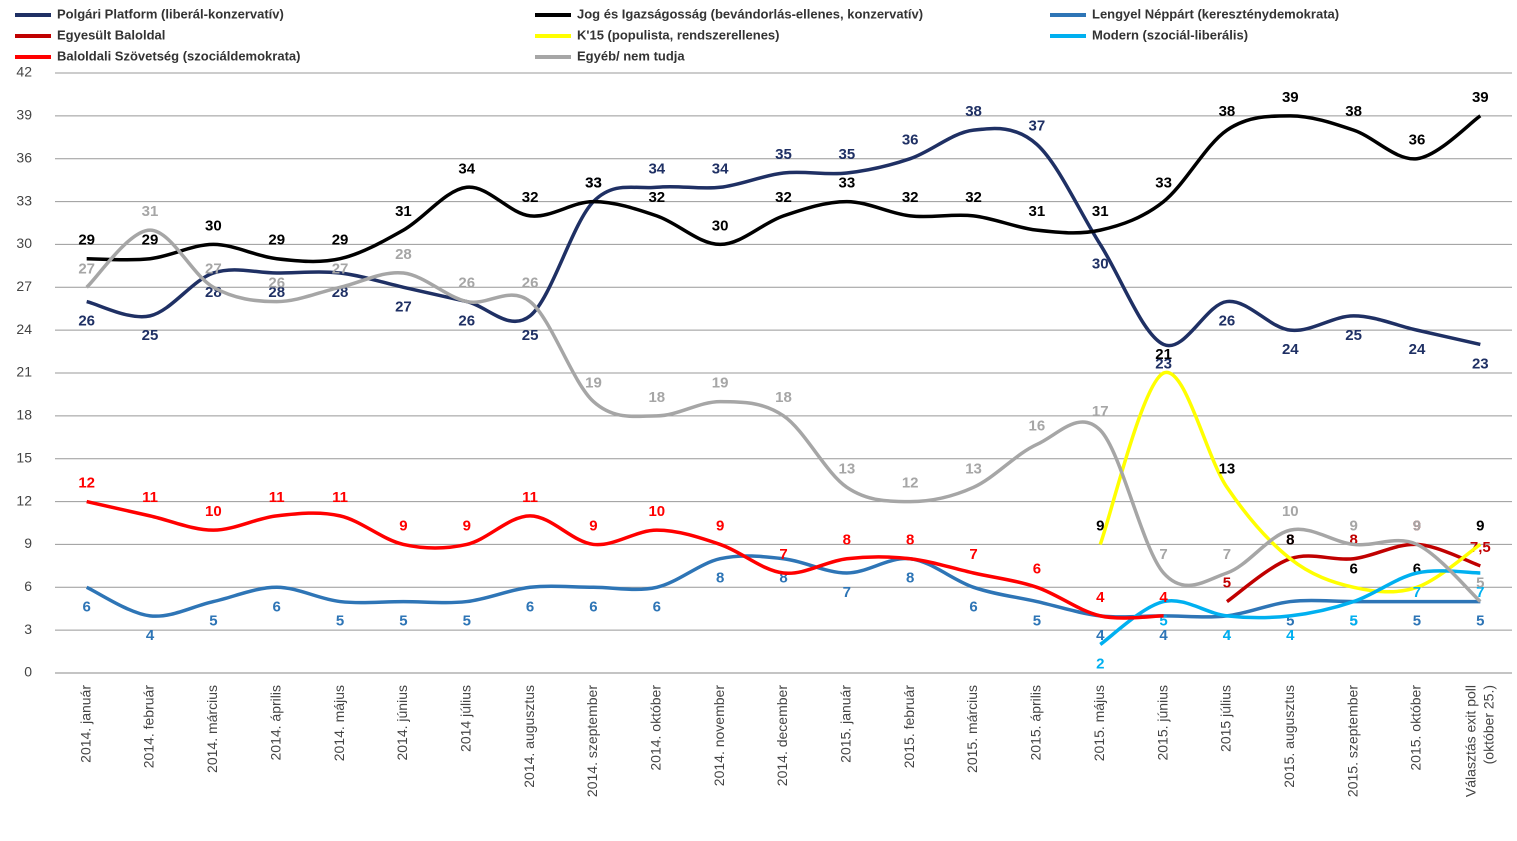 This screenshot has height=841, width=1517. I want to click on x-tick-label: 2015. február, so click(909, 727).